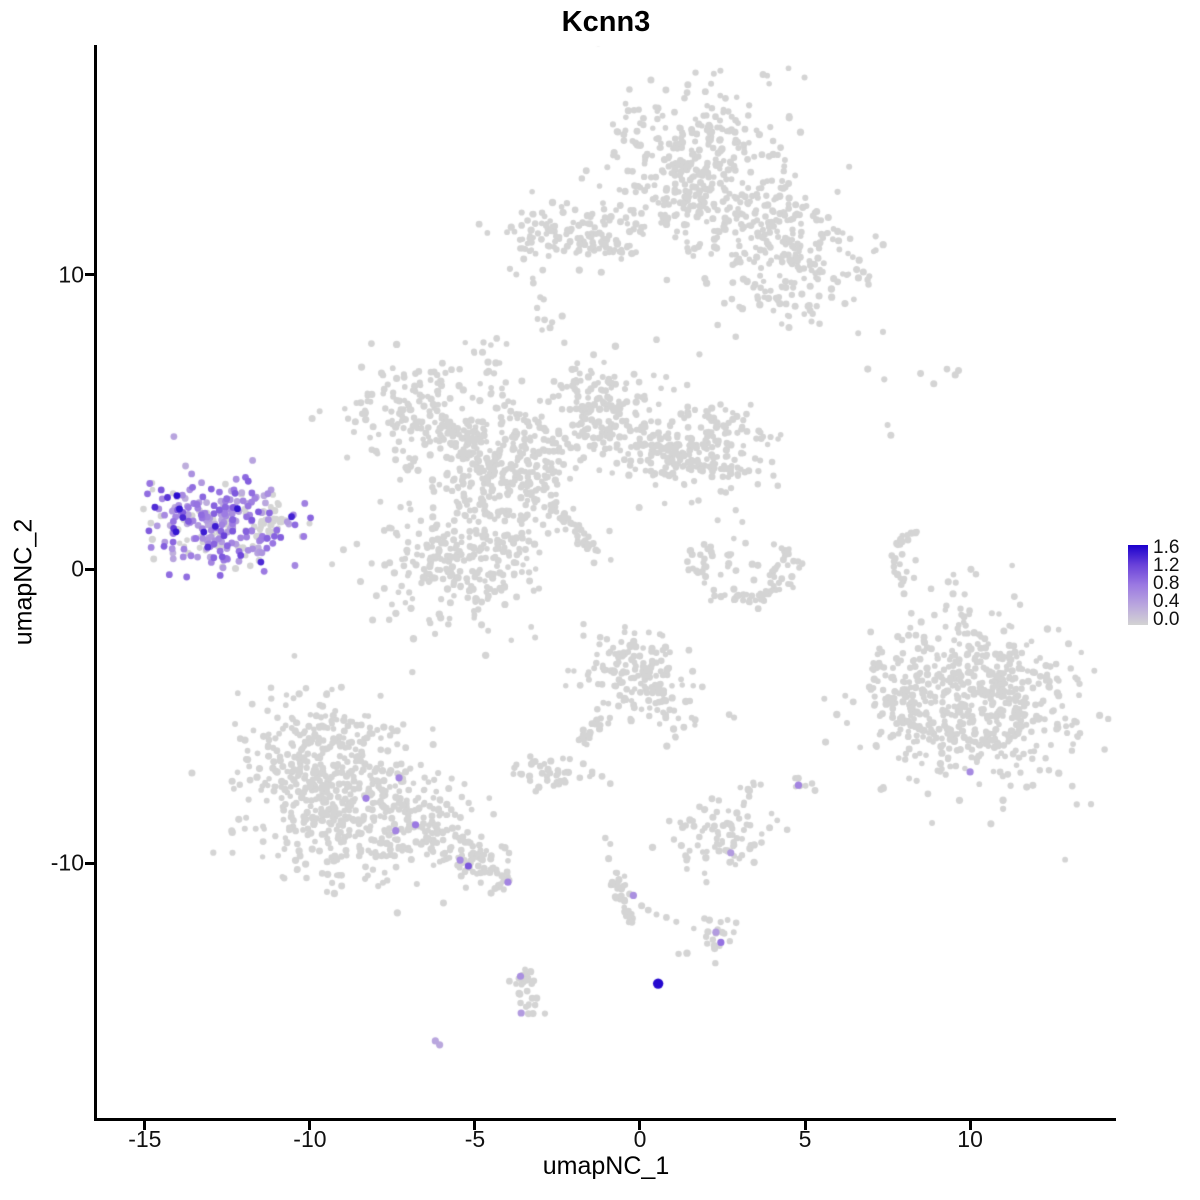 This screenshot has width=1200, height=1200. I want to click on y-axis-title: umapNC_2, so click(23, 582).